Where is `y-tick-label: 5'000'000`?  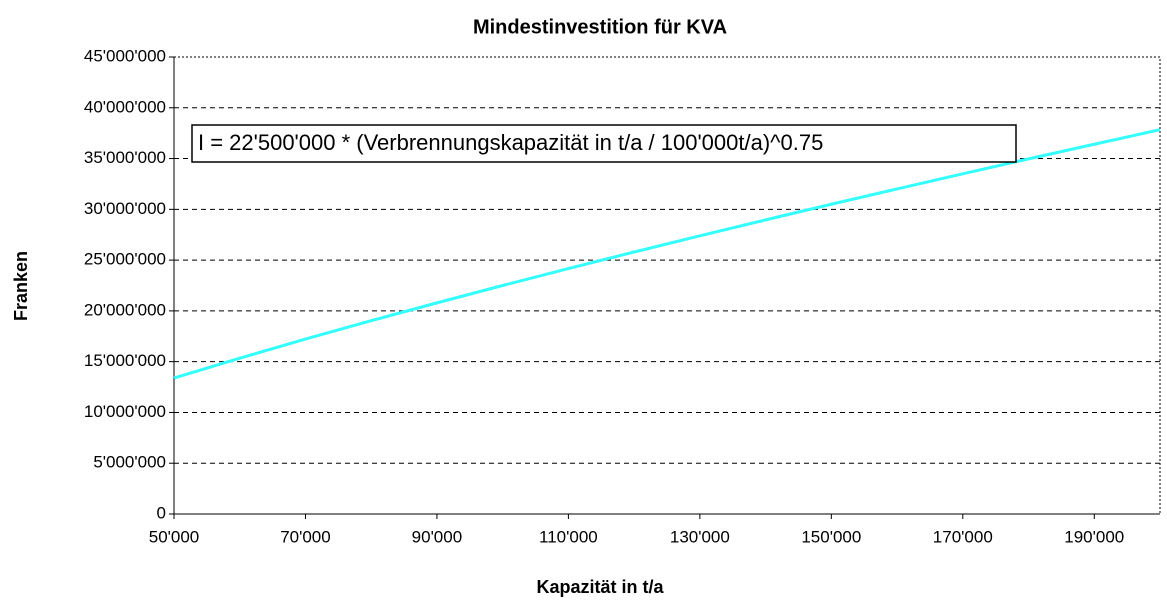 y-tick-label: 5'000'000 is located at coordinates (129, 462).